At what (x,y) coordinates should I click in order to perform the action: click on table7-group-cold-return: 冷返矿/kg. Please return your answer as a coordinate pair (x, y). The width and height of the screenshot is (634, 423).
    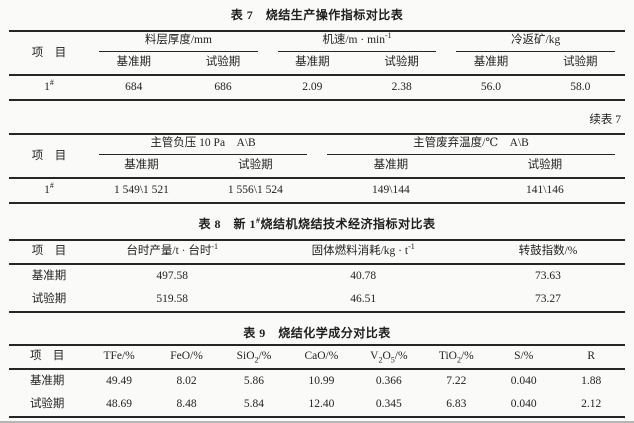
    Looking at the image, I should click on (535, 41).